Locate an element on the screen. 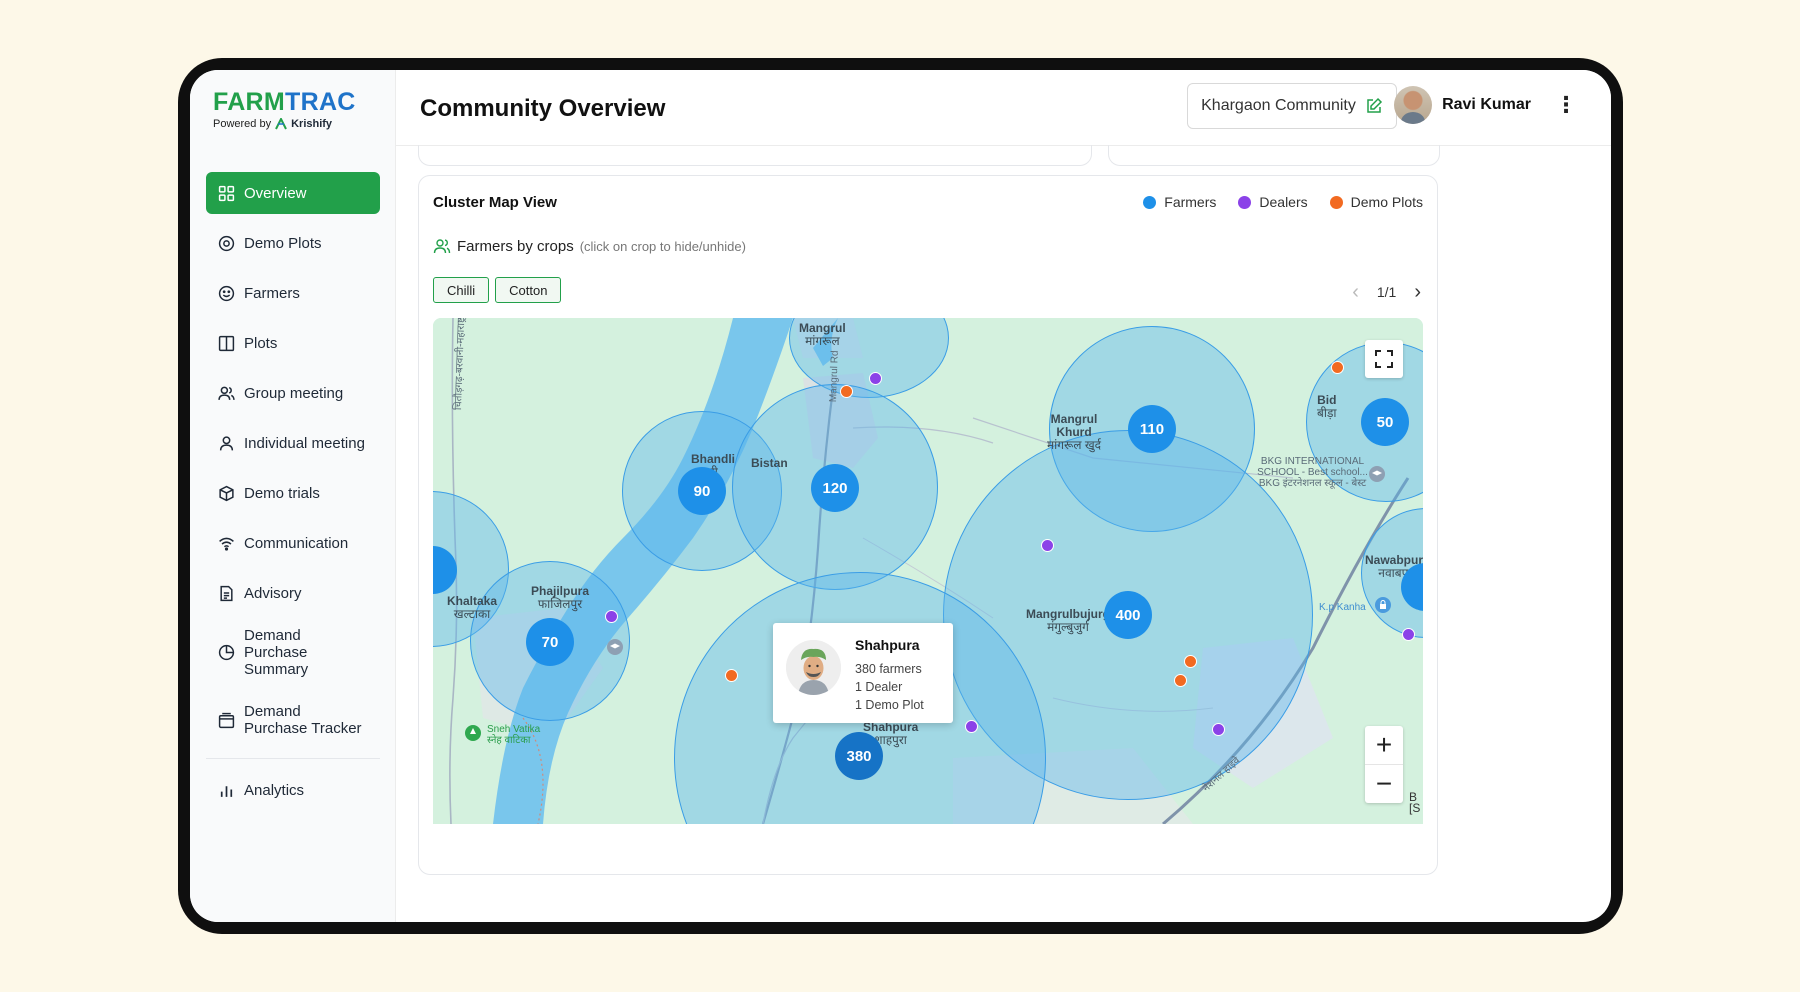  sidebar-item-individual-meeting: Individual meeting is located at coordinates (293, 443).